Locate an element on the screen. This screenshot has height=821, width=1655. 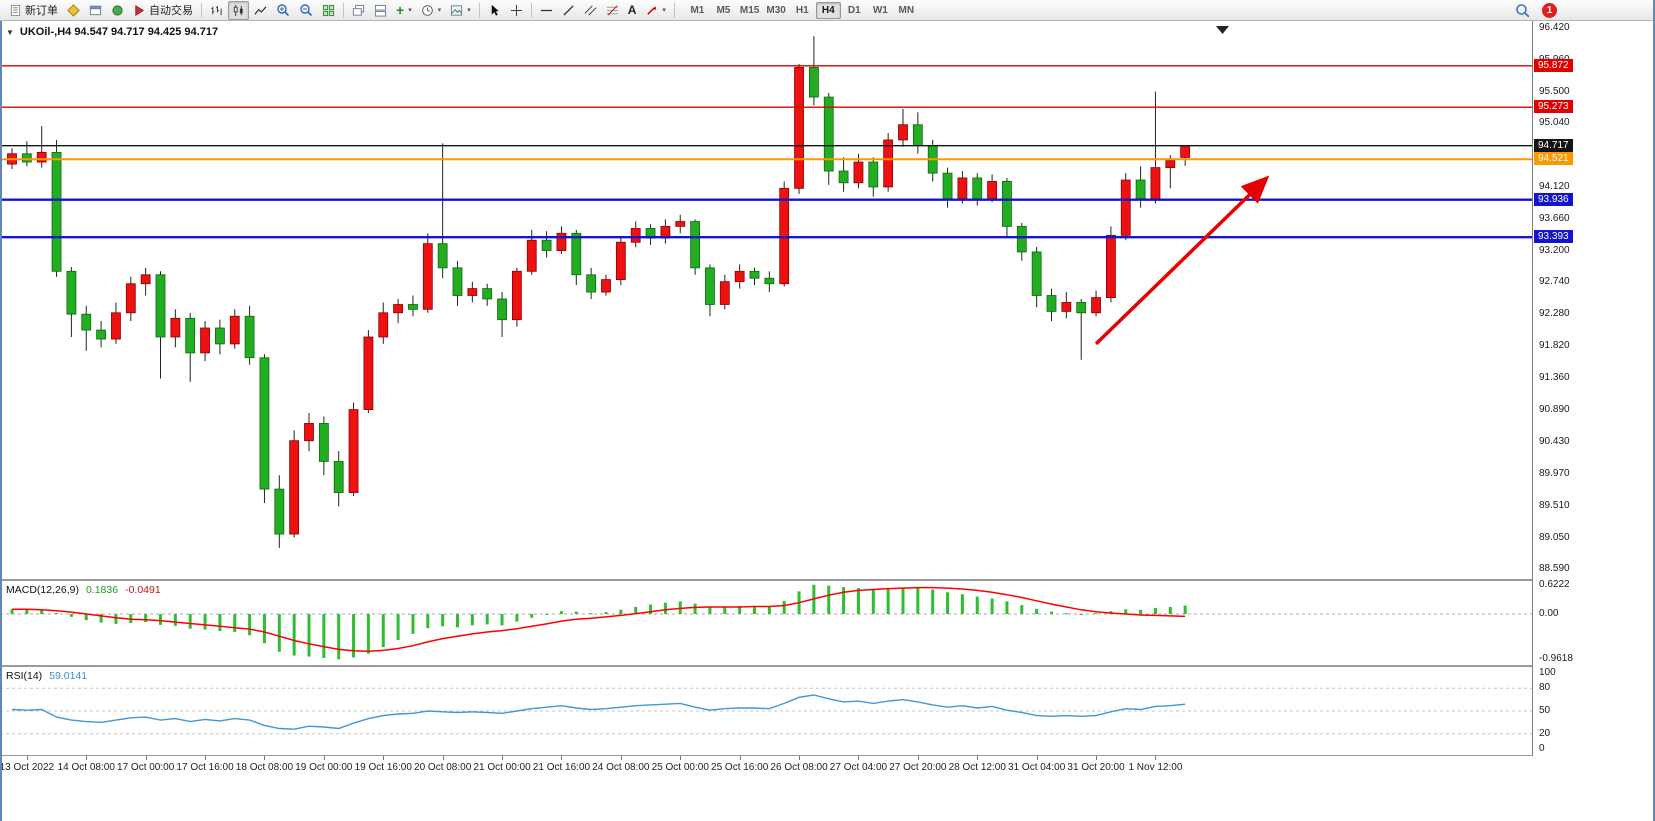
timeframe-button-m5: M5 is located at coordinates (723, 10).